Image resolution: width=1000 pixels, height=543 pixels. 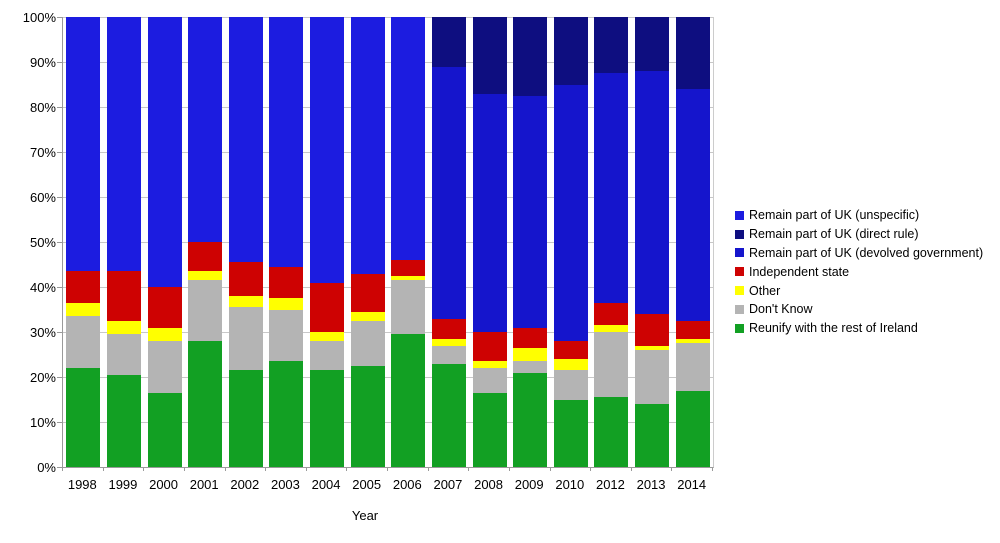 I want to click on legend-label: Other, so click(x=765, y=290).